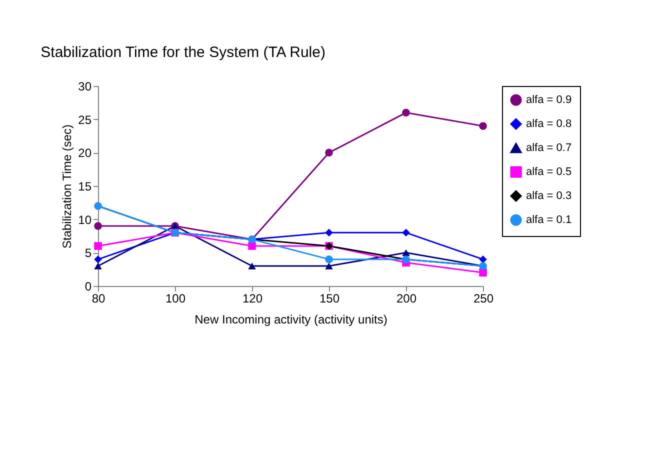 The width and height of the screenshot is (651, 461). I want to click on legend-label: alfa = 0.8, so click(549, 124).